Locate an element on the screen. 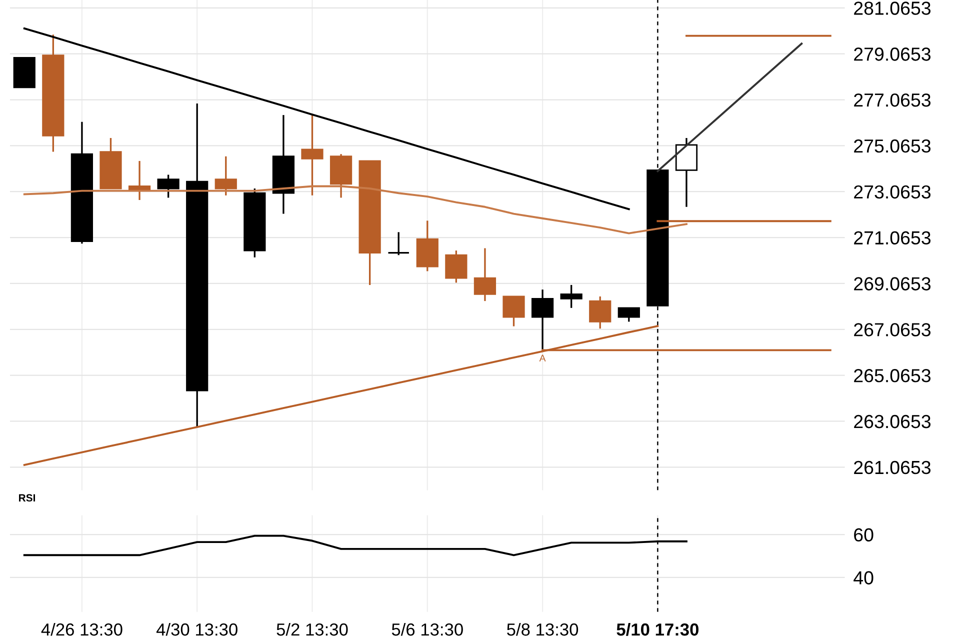  y-tick-label: 267.0653 is located at coordinates (892, 329).